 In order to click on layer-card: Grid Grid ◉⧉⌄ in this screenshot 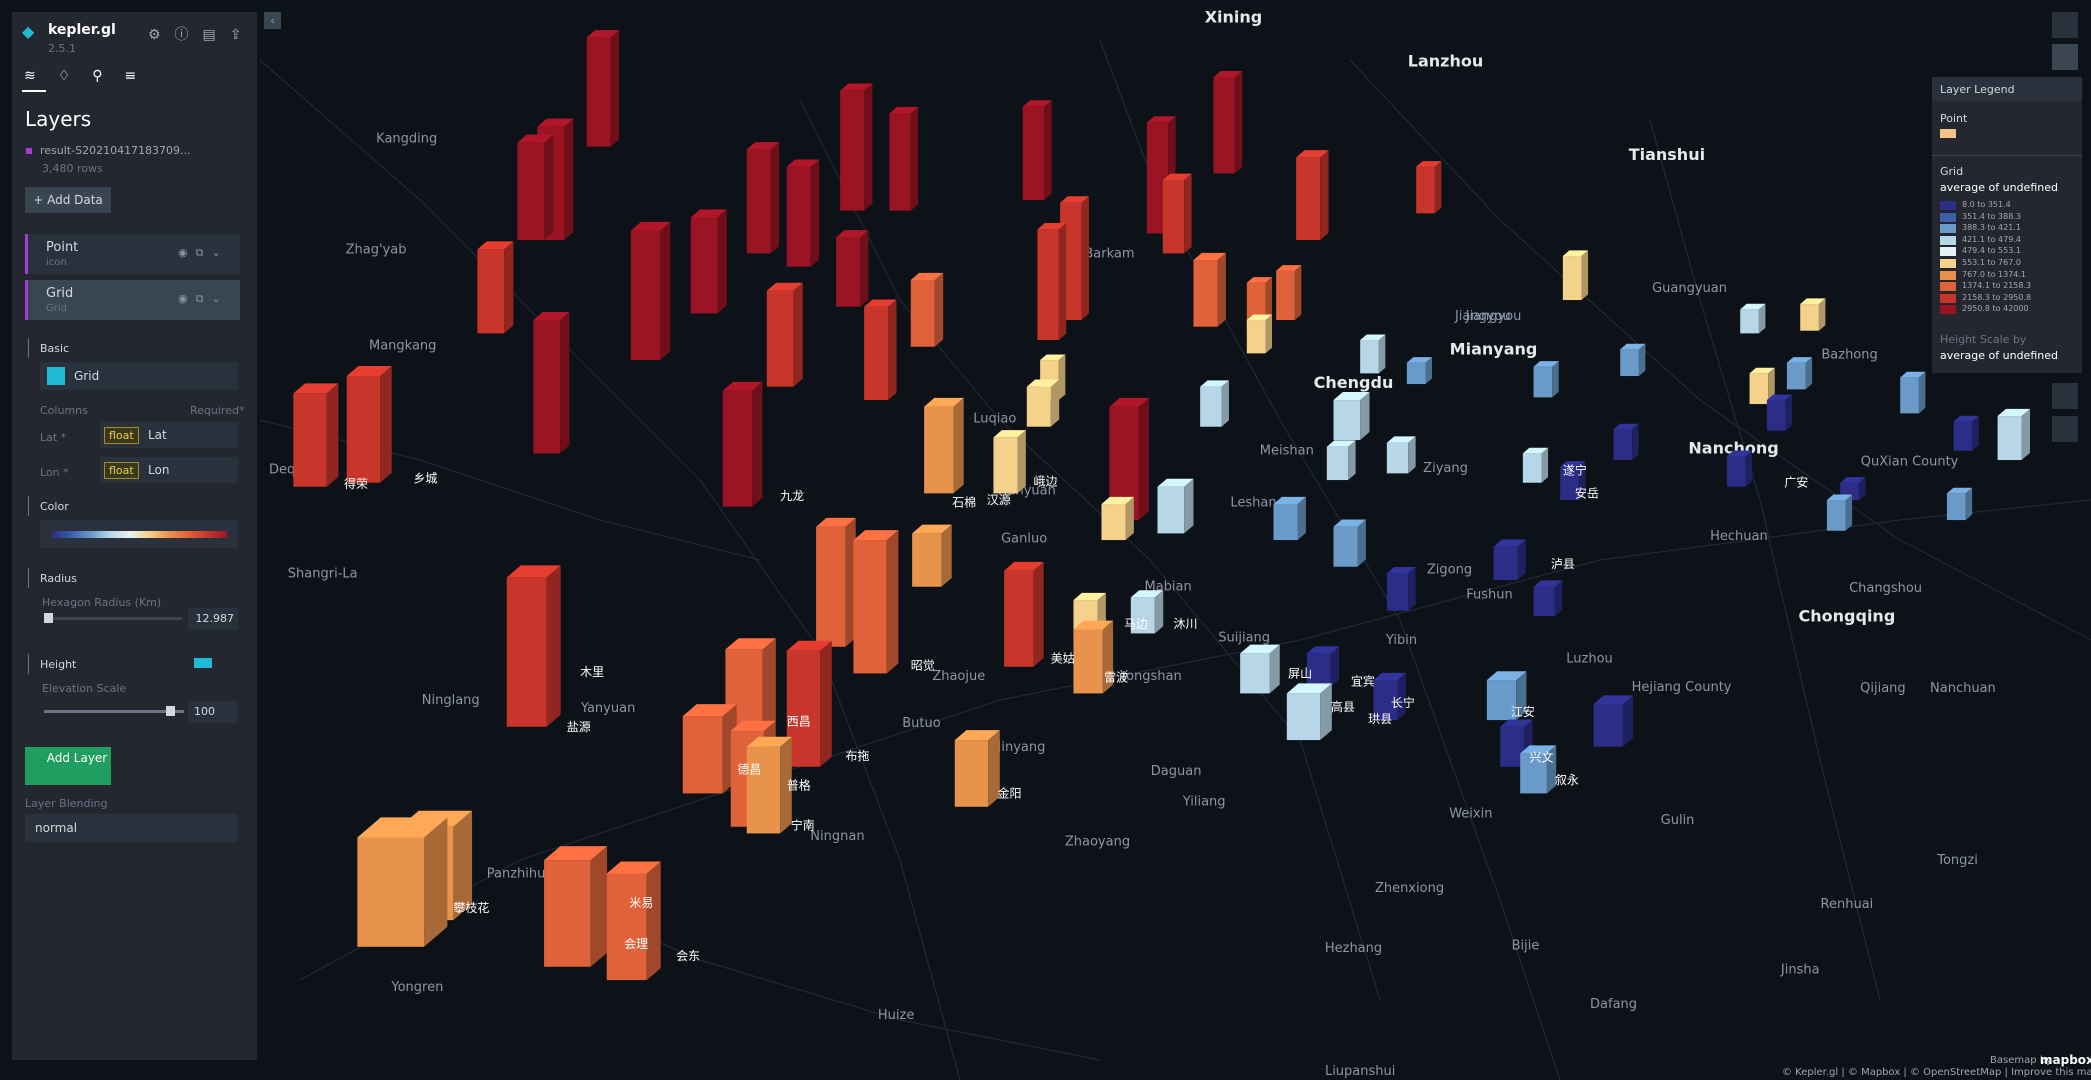, I will do `click(132, 300)`.